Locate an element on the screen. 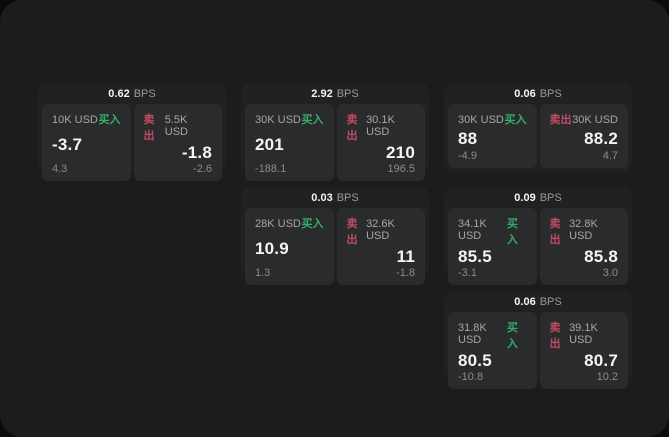 This screenshot has width=669, height=437. sell-delta-value: -1.8 is located at coordinates (405, 273).